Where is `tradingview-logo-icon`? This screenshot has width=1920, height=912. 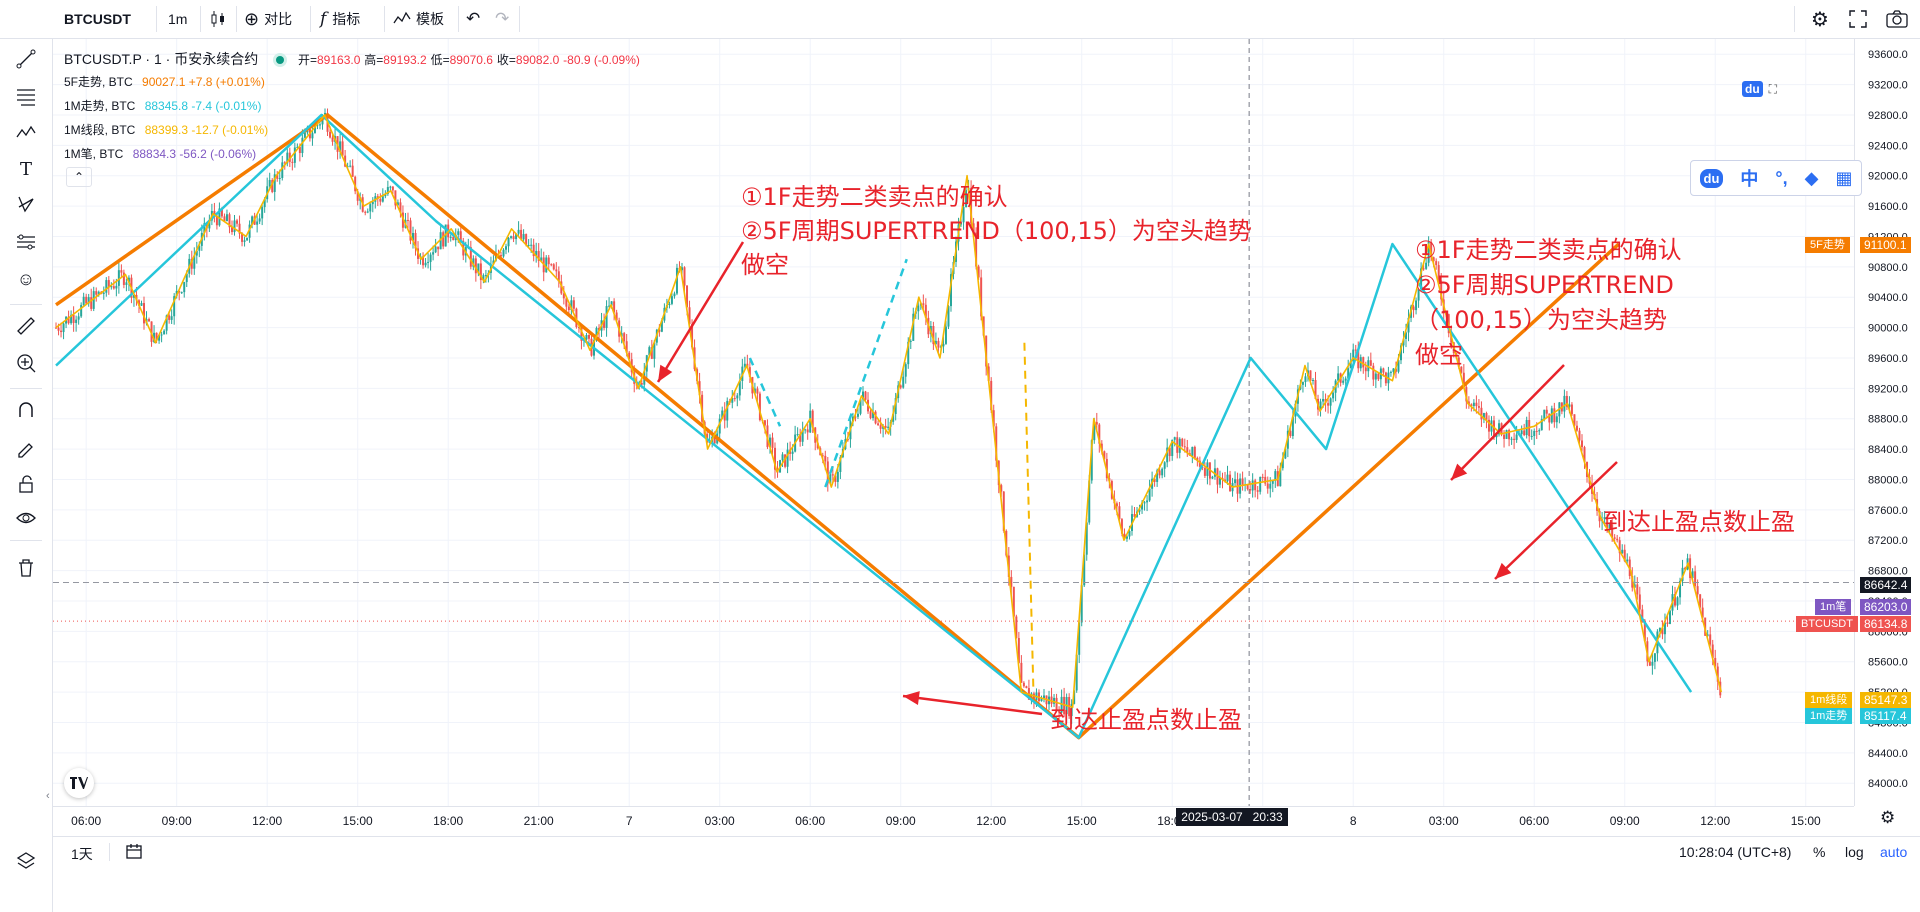
tradingview-logo-icon is located at coordinates (79, 783).